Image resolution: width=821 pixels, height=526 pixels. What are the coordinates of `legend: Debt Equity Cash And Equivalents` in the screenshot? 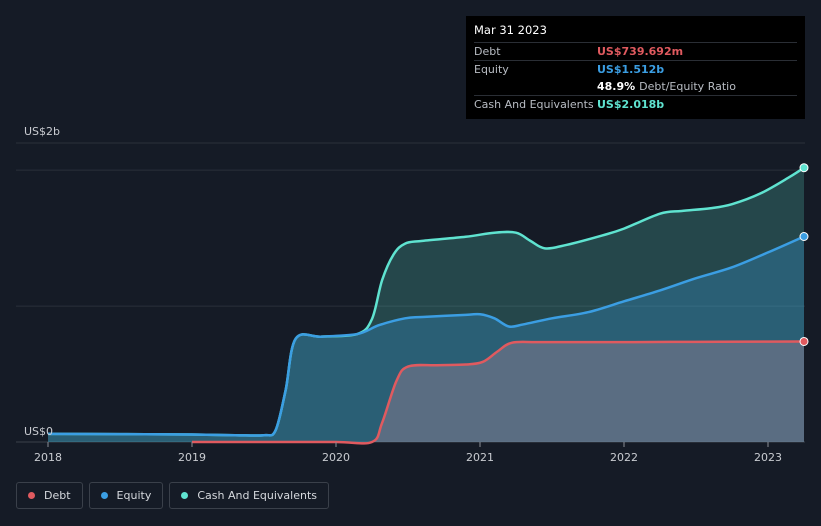 It's located at (172, 495).